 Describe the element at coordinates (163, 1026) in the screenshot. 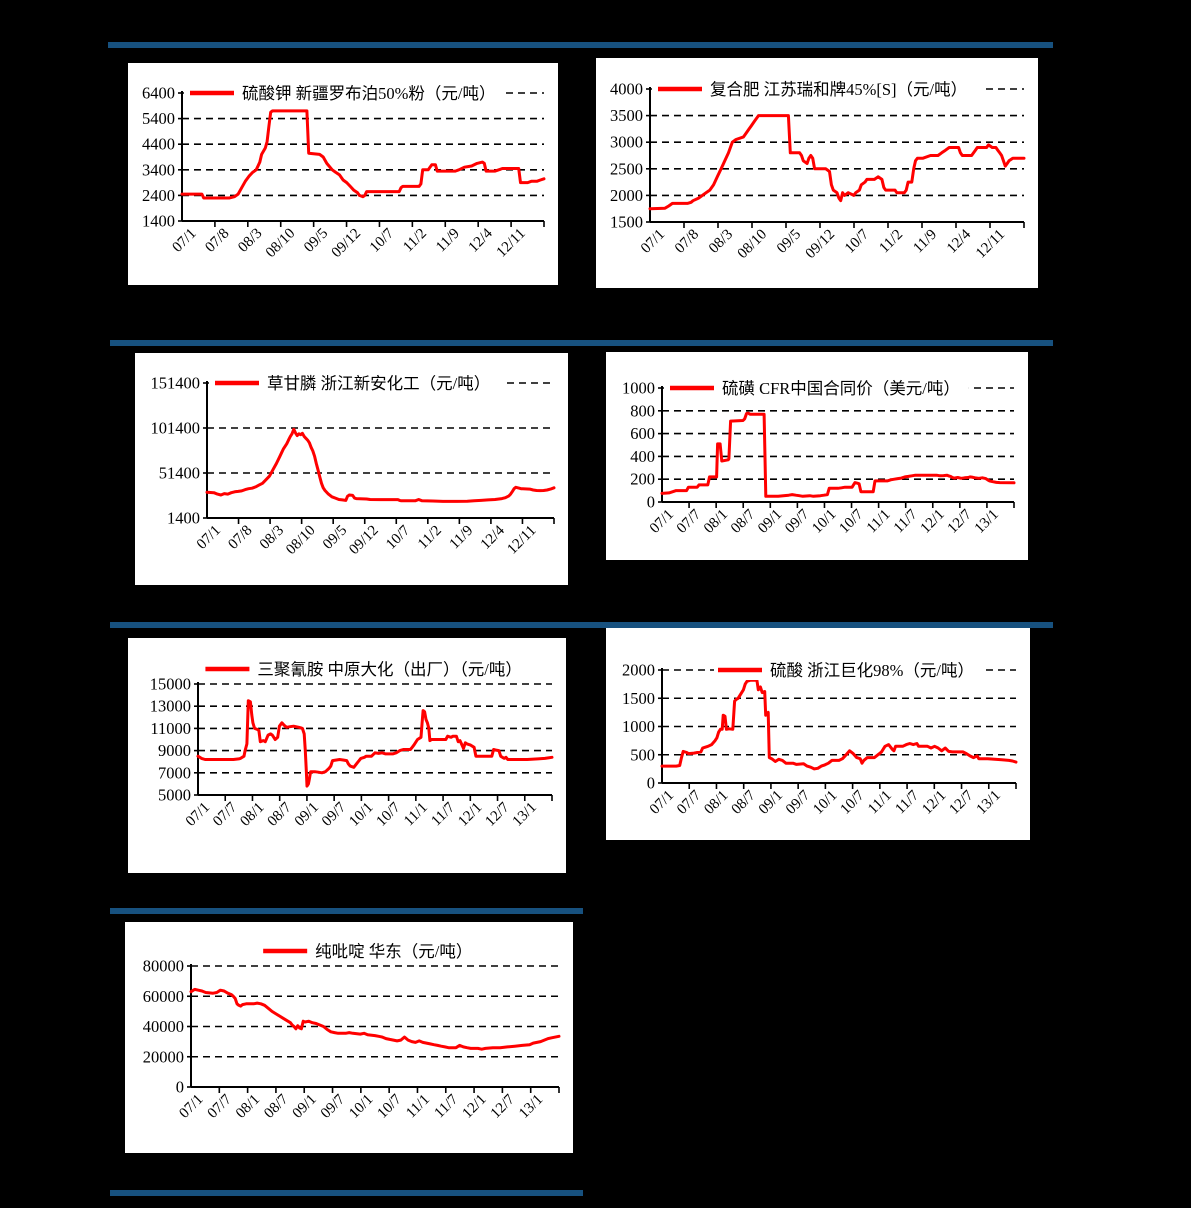

I see `svg-text: 40000` at that location.